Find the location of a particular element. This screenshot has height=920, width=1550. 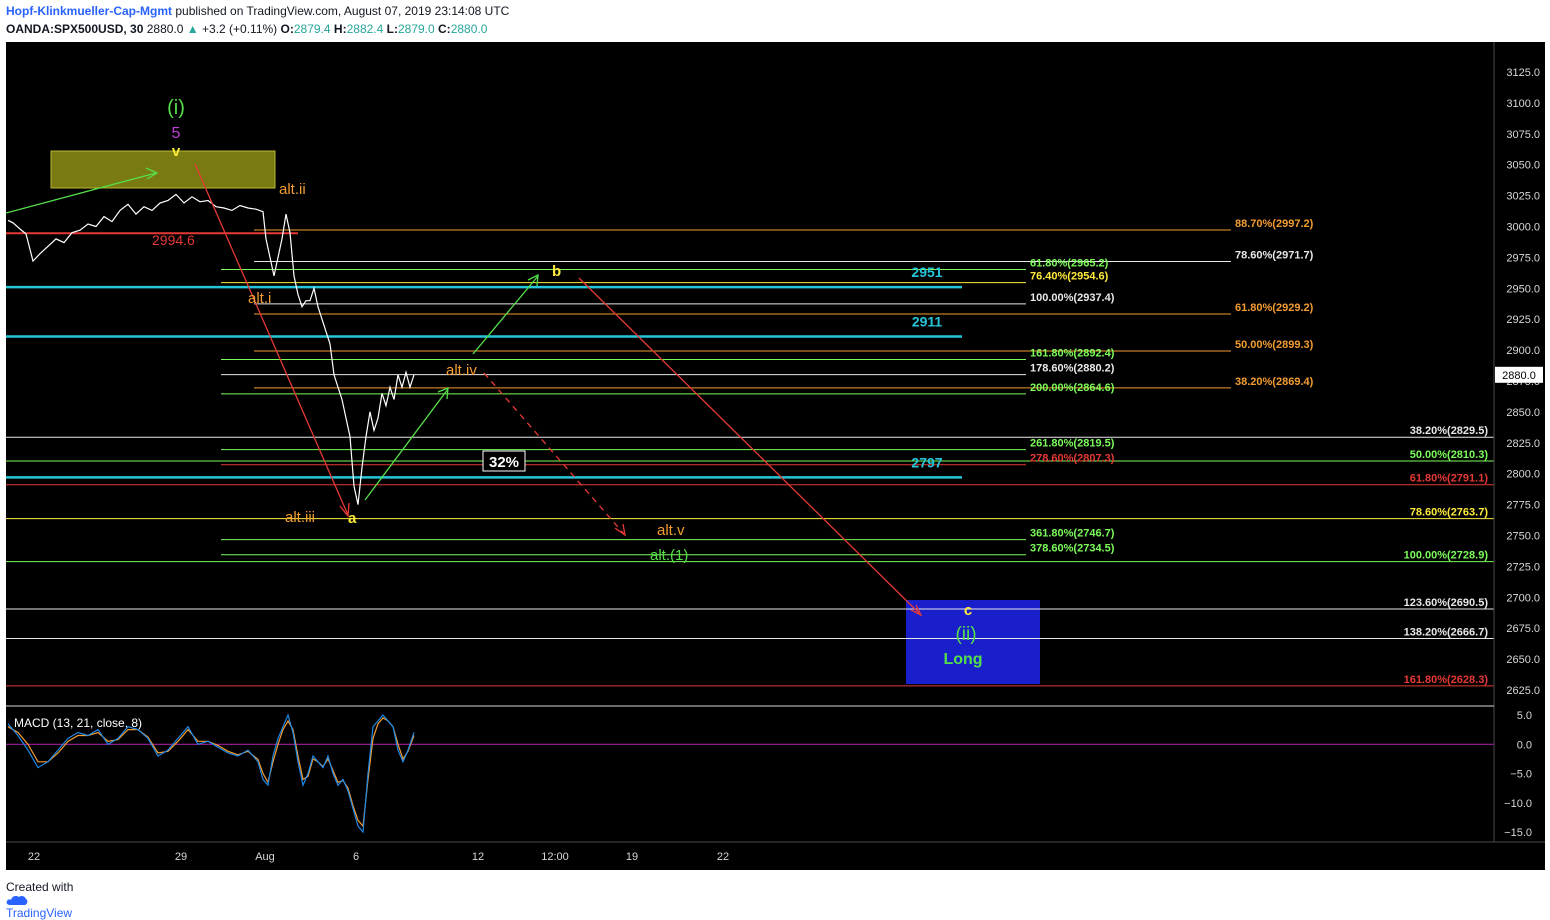

price-series-line is located at coordinates (211, 349).